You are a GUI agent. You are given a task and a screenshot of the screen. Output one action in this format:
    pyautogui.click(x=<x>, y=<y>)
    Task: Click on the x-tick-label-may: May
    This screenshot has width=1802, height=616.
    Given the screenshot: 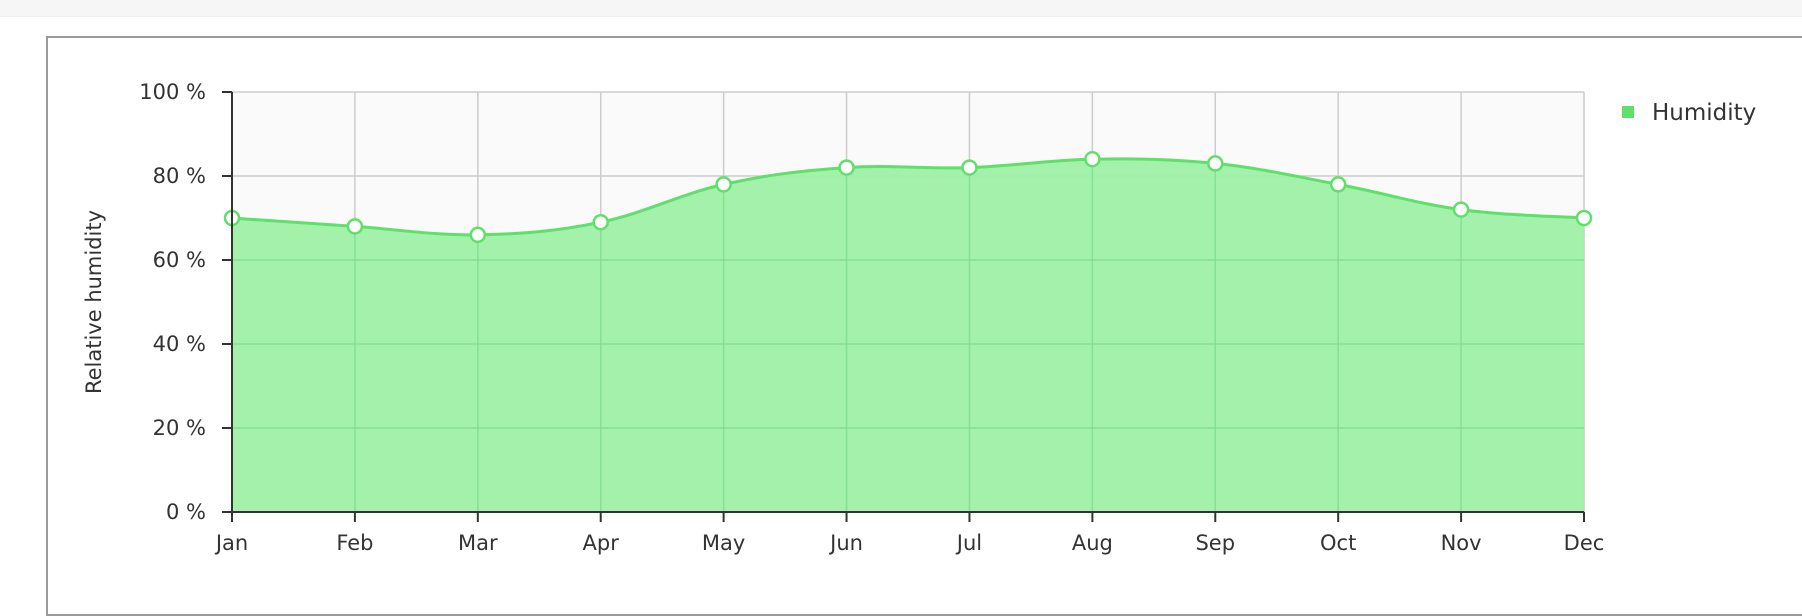 What is the action you would take?
    pyautogui.click(x=723, y=543)
    